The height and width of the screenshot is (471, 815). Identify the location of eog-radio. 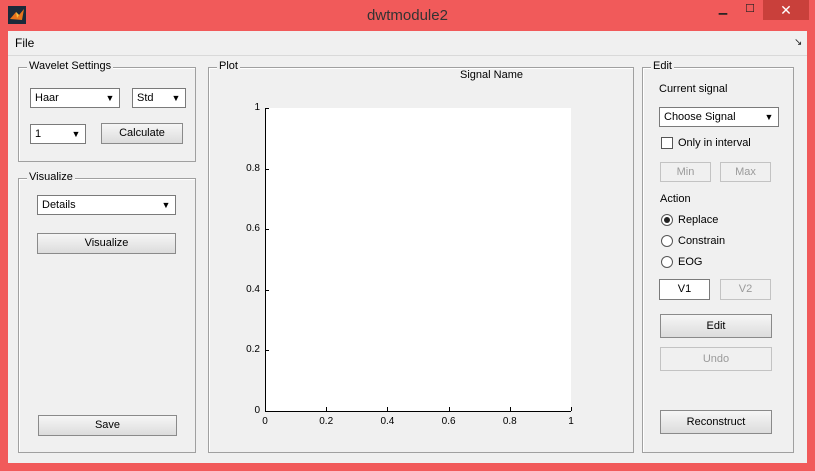
(667, 262).